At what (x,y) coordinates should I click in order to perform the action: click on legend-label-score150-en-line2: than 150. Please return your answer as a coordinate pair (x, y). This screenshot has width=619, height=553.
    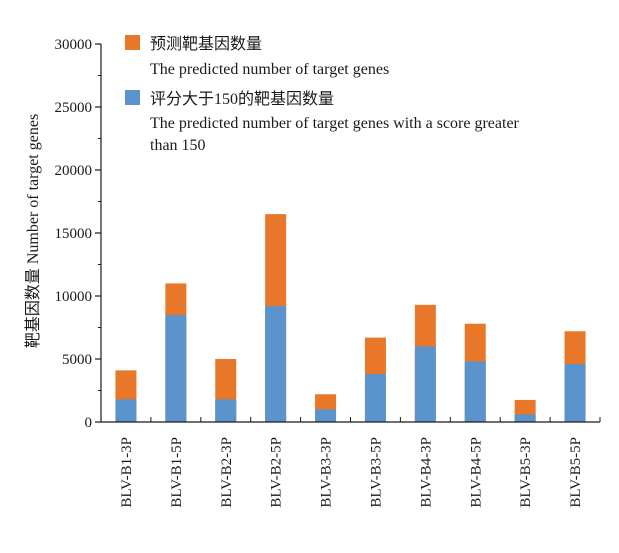
    Looking at the image, I should click on (178, 145).